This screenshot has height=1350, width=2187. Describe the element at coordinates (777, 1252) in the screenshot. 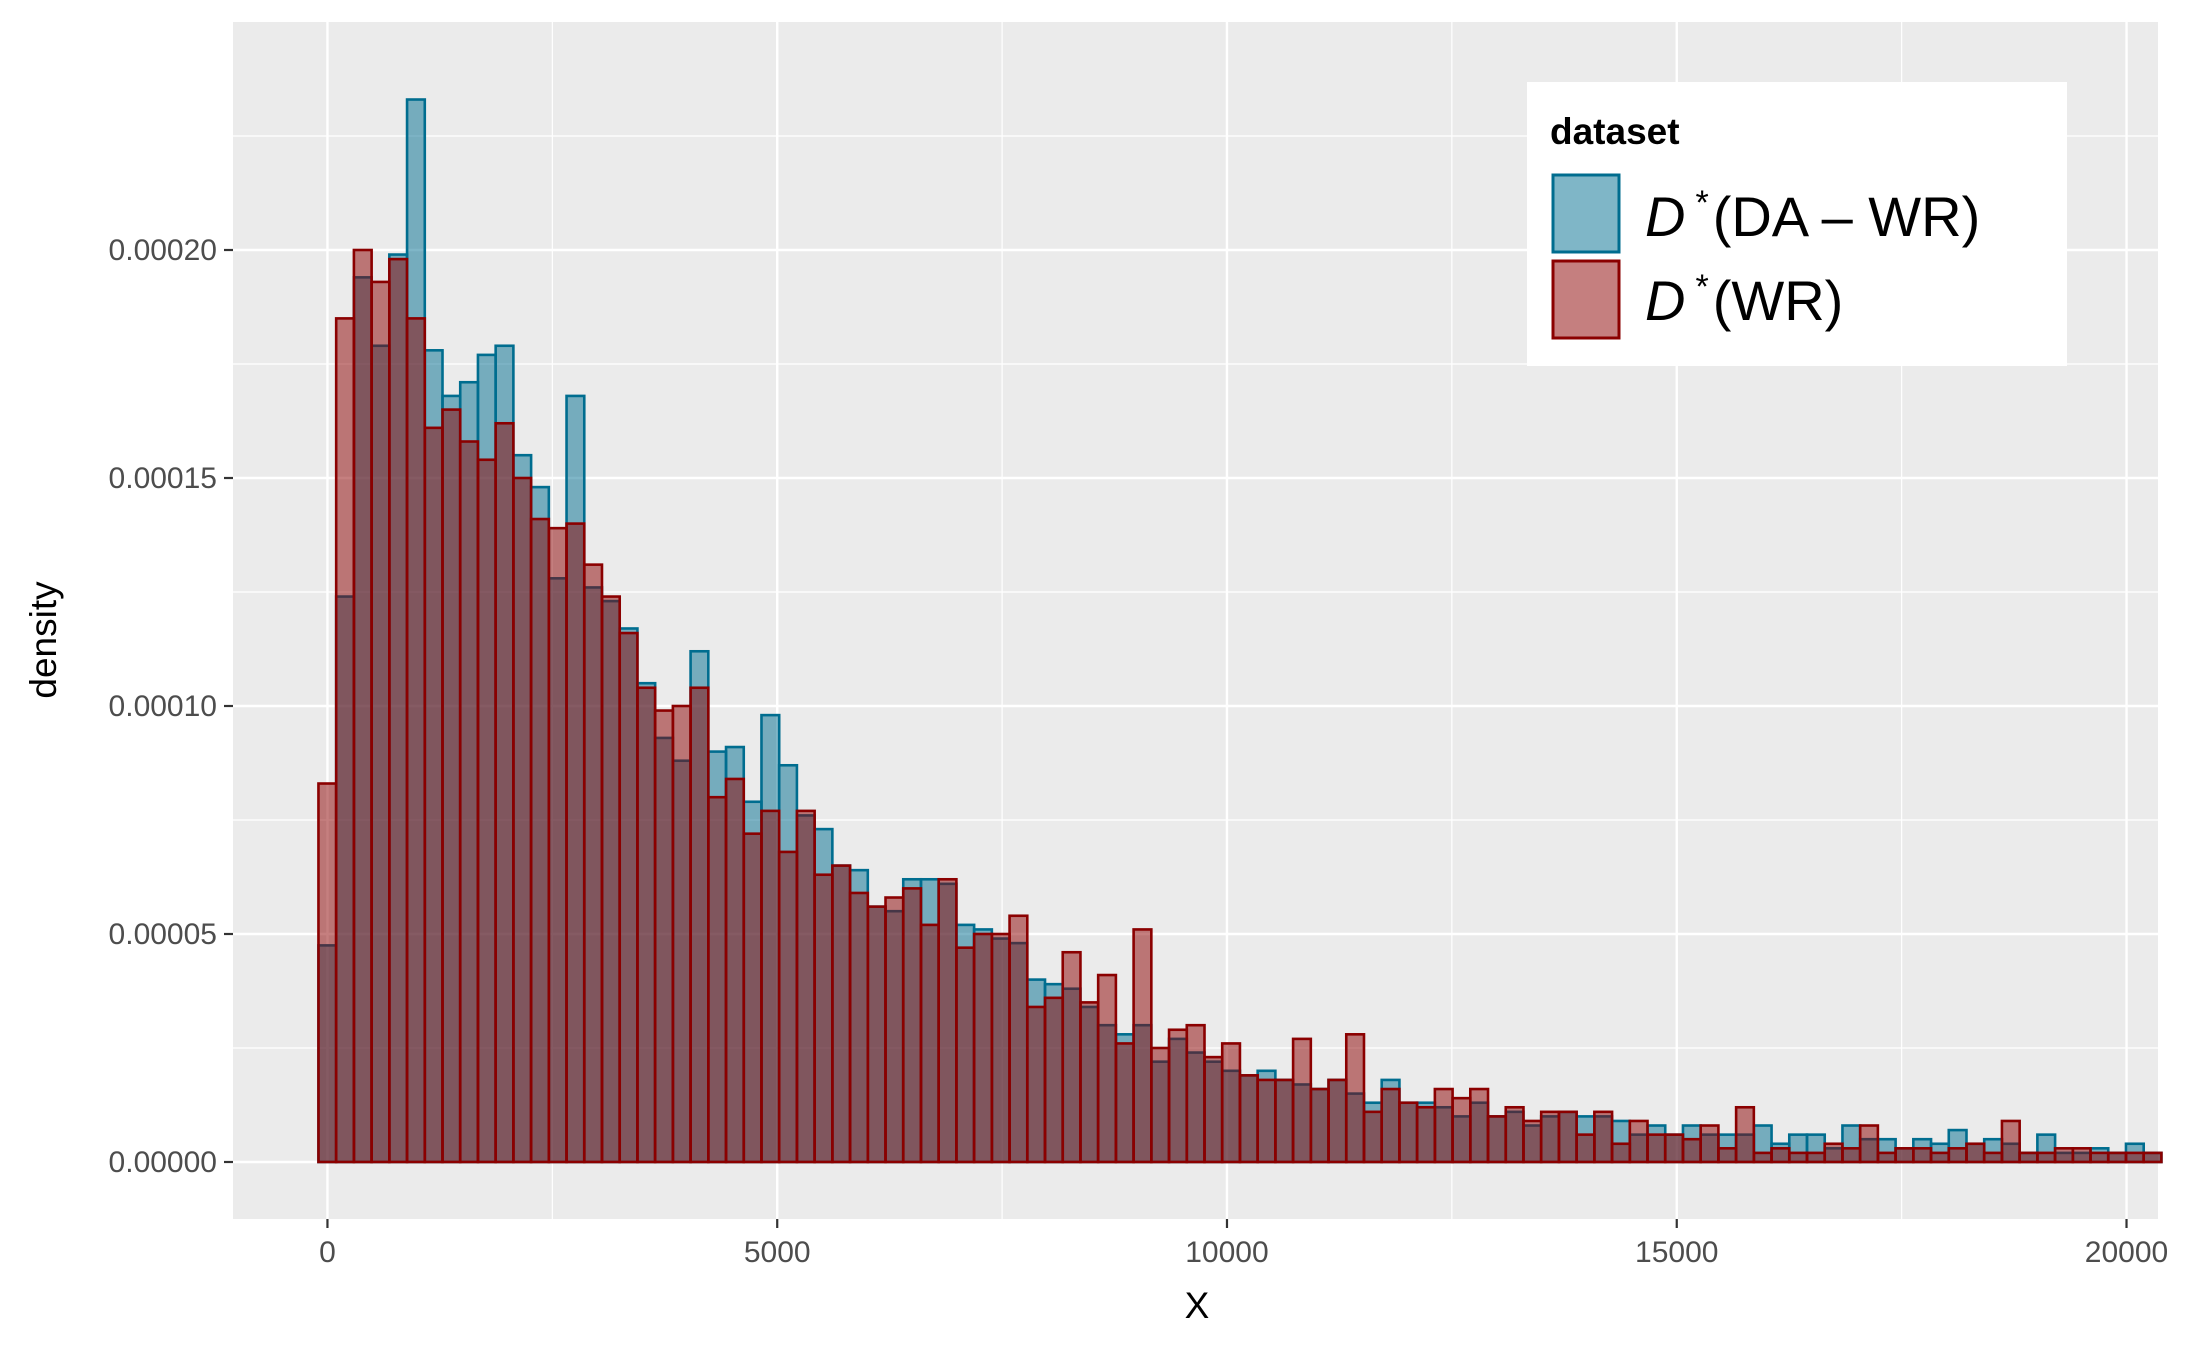

I see `x-tick-label: 5000` at that location.